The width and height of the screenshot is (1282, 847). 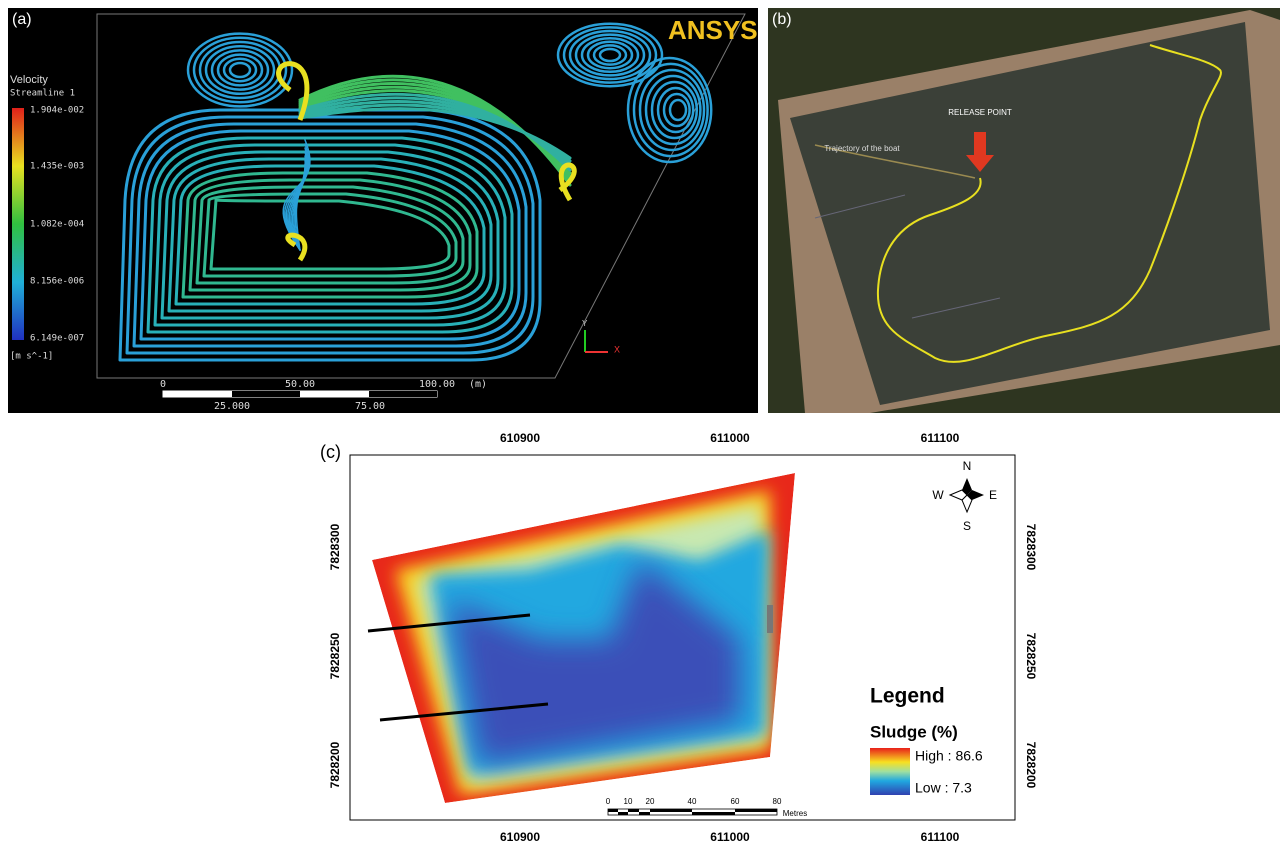 I want to click on colorbar-unit: [m s^-1], so click(x=31, y=357).